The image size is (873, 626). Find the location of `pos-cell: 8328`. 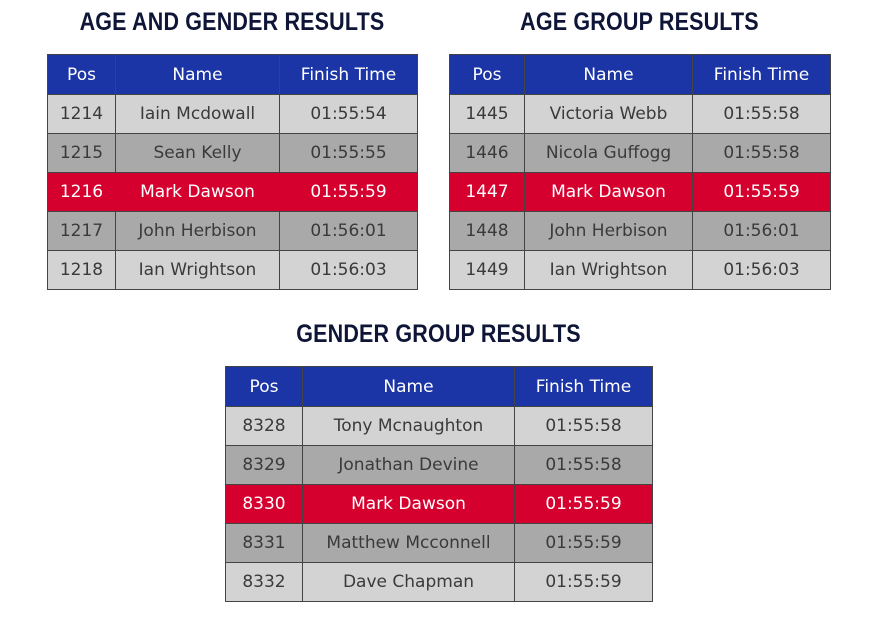

pos-cell: 8328 is located at coordinates (264, 426).